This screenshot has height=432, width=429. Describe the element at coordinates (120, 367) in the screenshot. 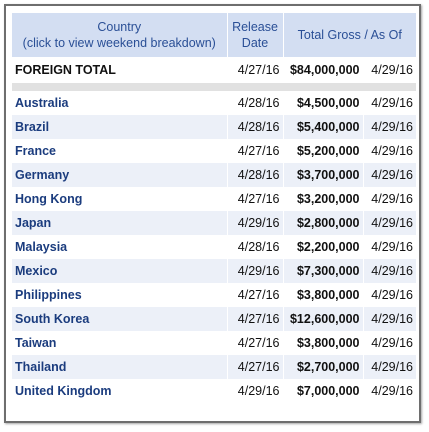

I see `country-link: Thailand` at that location.